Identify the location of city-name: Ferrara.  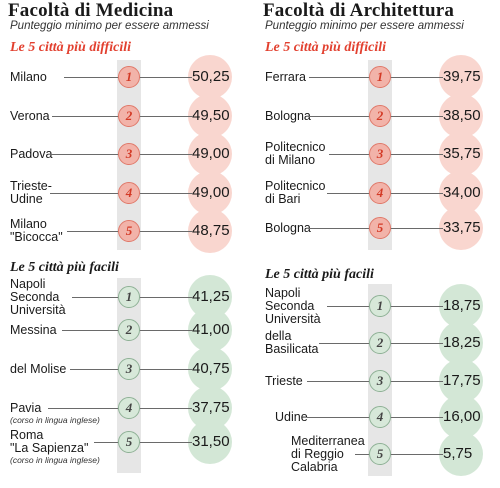
(285, 76).